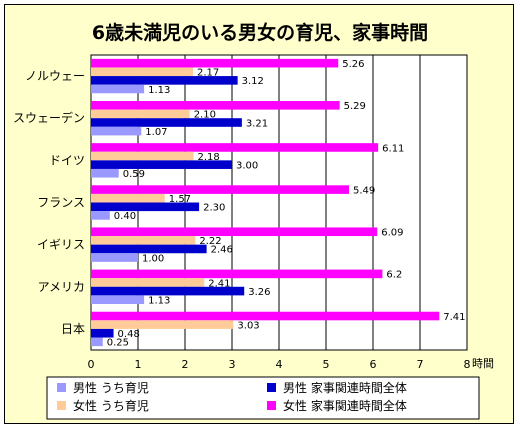 The width and height of the screenshot is (520, 430). What do you see at coordinates (61, 287) in the screenshot?
I see `category-label: アメリカ` at bounding box center [61, 287].